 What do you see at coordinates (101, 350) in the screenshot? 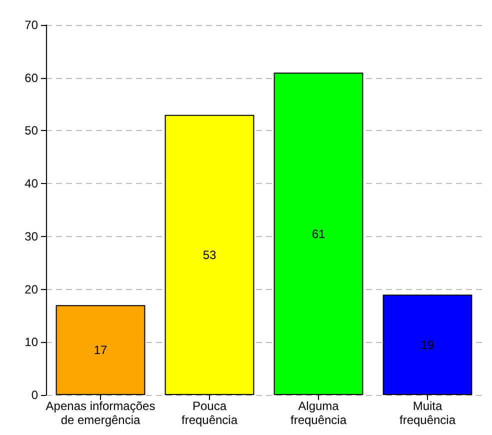
I see `data-label: 17` at bounding box center [101, 350].